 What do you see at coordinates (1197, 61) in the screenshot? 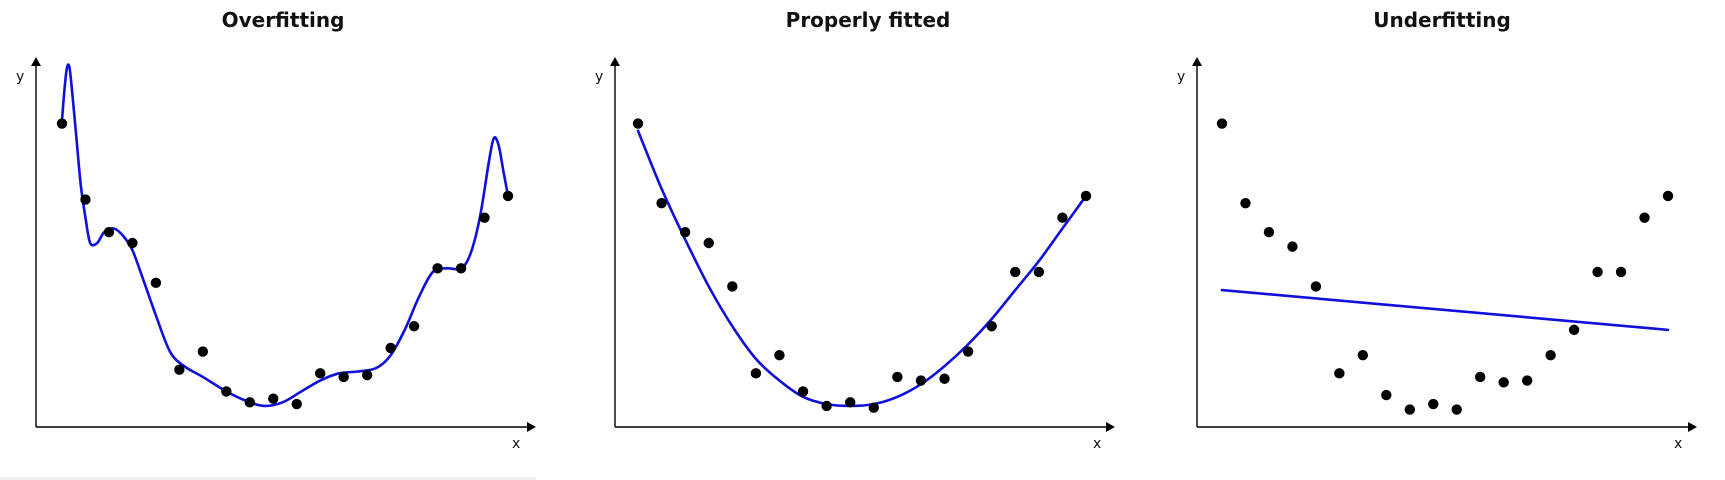
I see `y-axis-arrow-underfitting` at bounding box center [1197, 61].